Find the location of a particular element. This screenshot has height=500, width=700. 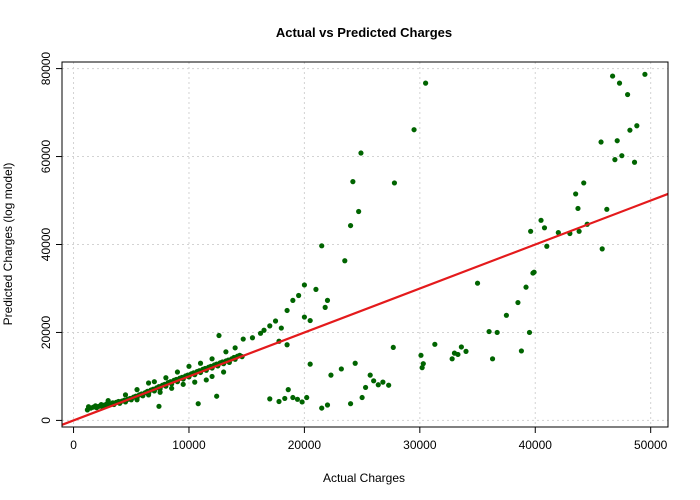

x-tick-label: 20000 is located at coordinates (305, 445).